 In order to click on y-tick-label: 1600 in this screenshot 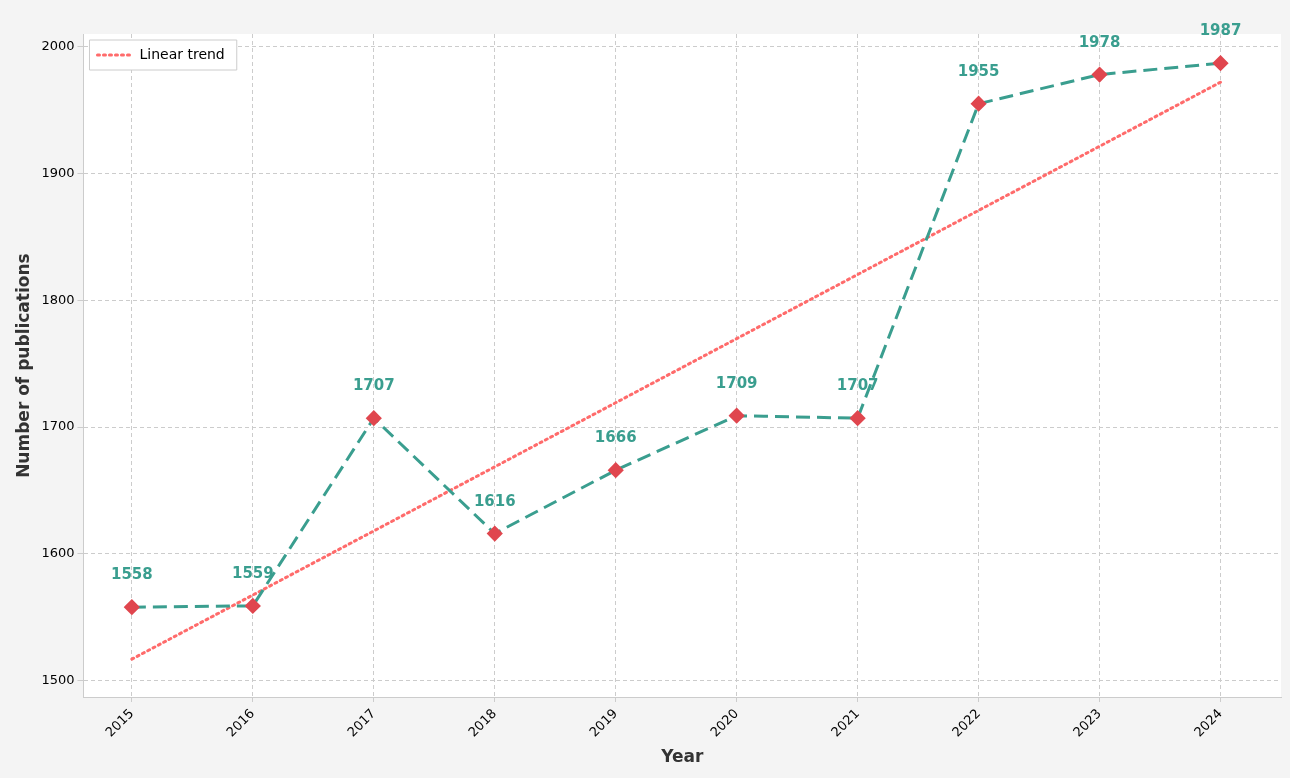, I will do `click(58, 553)`.